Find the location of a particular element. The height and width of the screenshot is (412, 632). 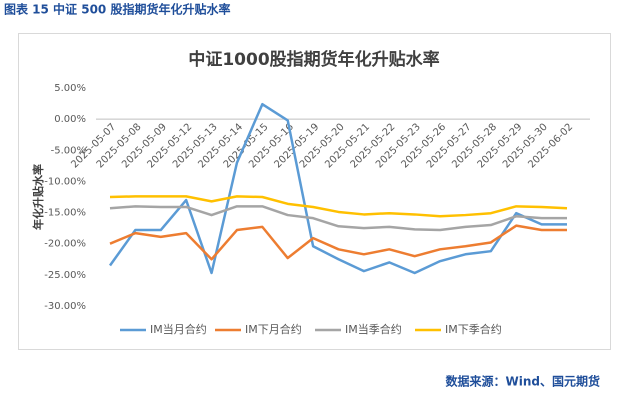

y-tick-label: -25.00% is located at coordinates (65, 275).